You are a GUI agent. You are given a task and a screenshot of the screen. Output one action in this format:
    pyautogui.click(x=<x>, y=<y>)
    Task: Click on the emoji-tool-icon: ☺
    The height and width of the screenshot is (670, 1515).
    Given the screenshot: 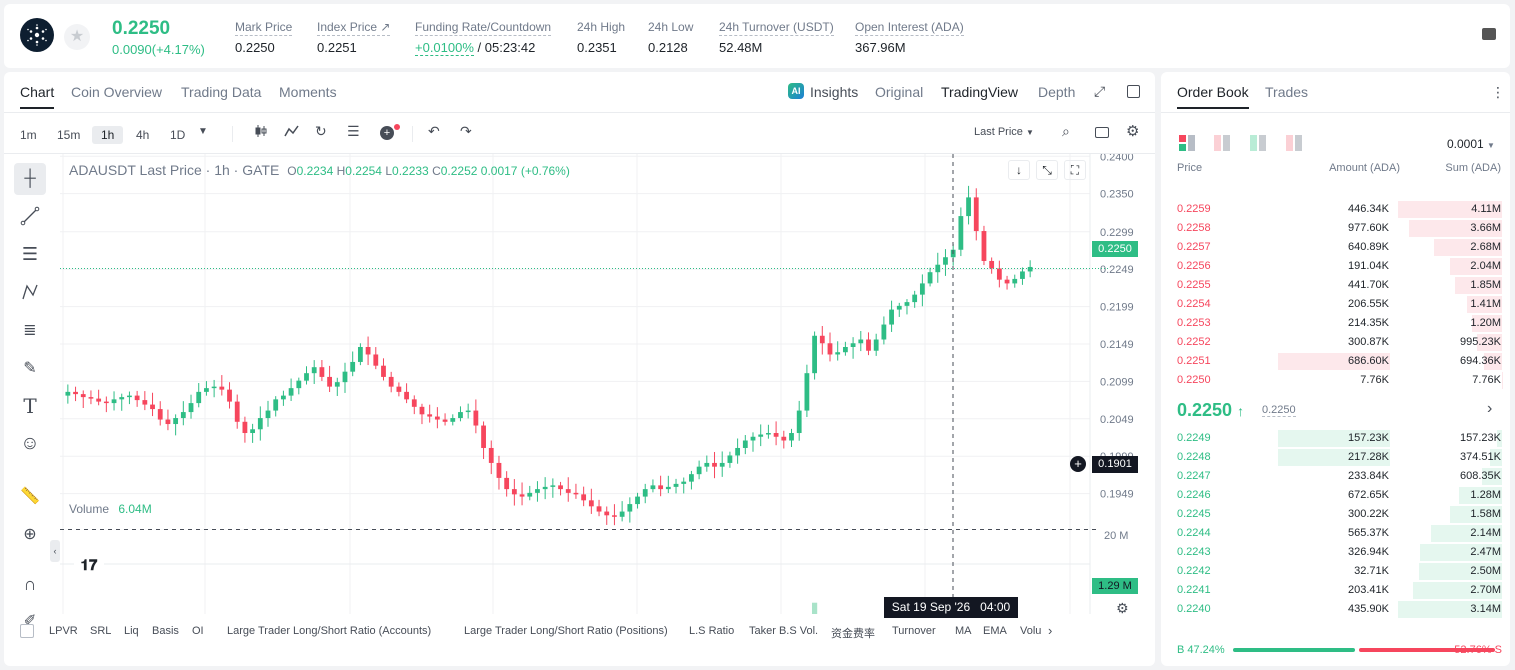 What is the action you would take?
    pyautogui.click(x=30, y=443)
    